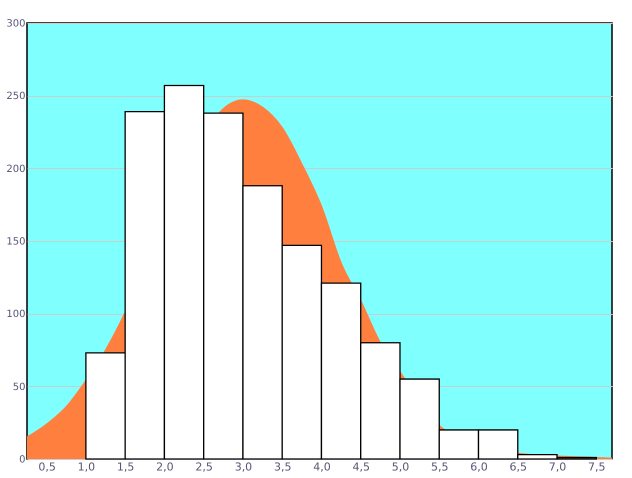 The width and height of the screenshot is (632, 478). Describe the element at coordinates (401, 467) in the screenshot. I see `x-tick-label: 5,0` at that location.